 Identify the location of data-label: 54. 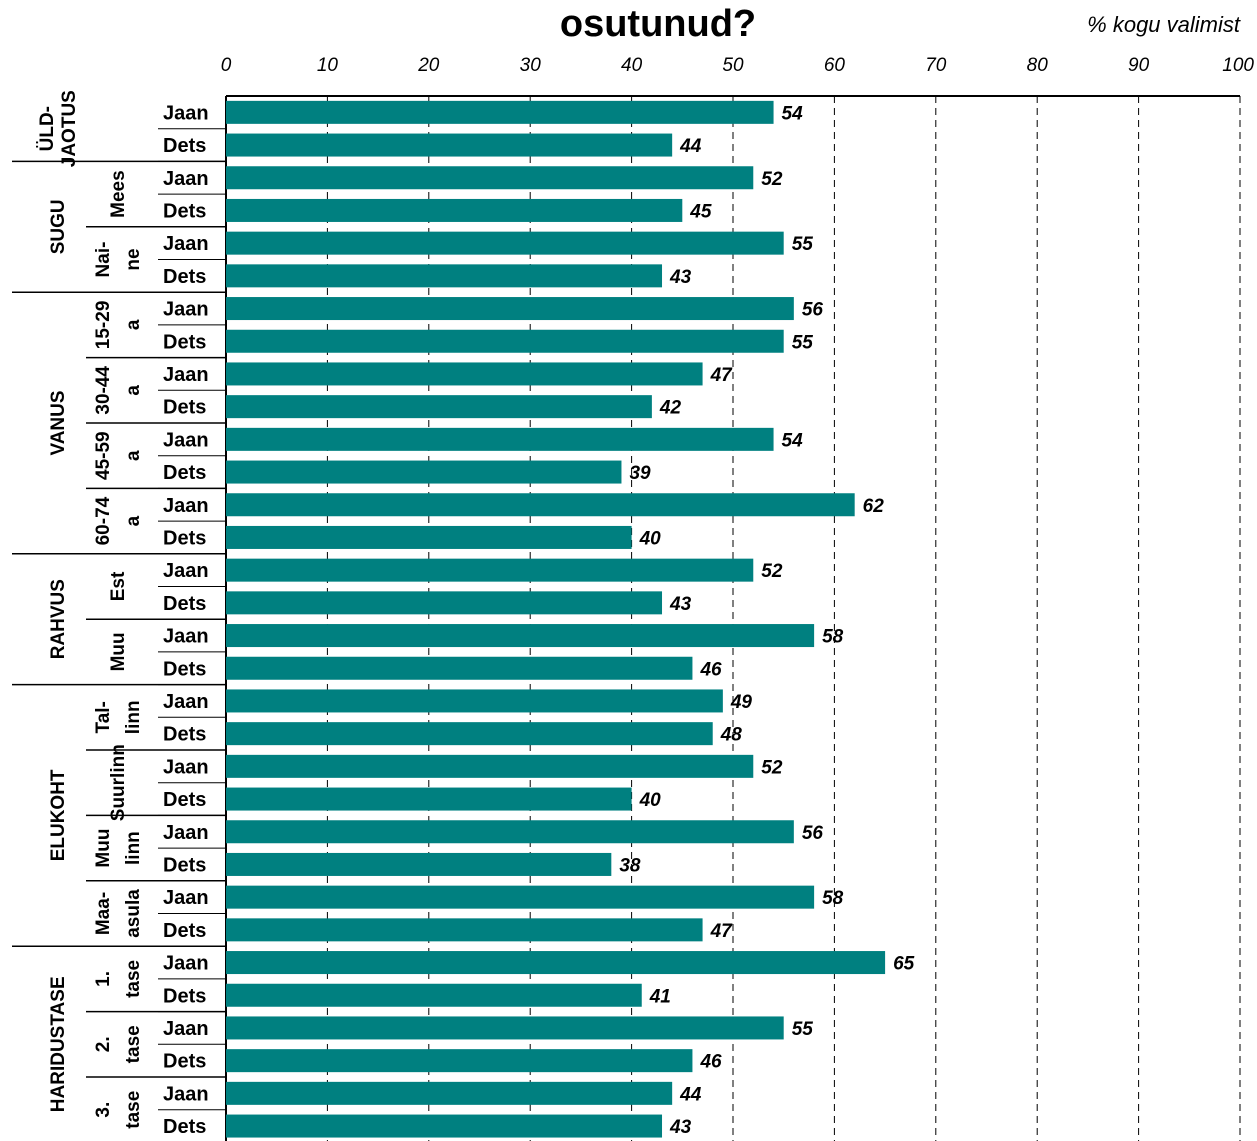
(793, 440).